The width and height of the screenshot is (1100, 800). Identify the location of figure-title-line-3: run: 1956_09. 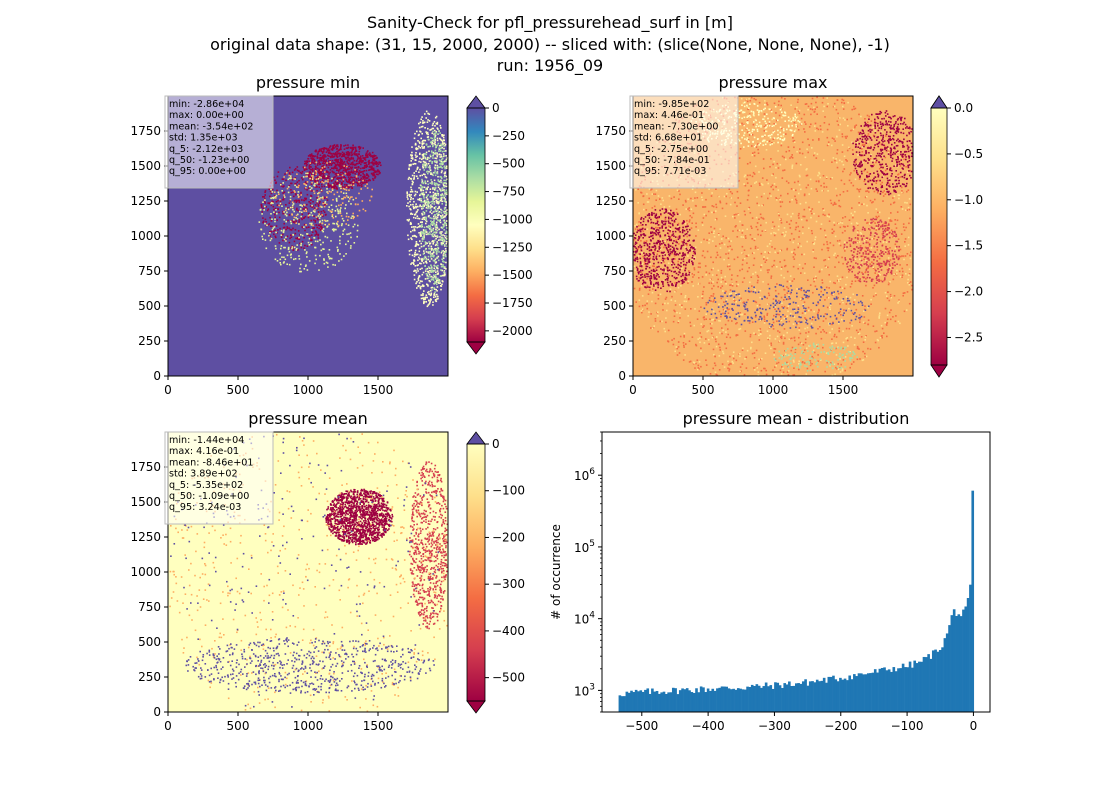
(550, 65).